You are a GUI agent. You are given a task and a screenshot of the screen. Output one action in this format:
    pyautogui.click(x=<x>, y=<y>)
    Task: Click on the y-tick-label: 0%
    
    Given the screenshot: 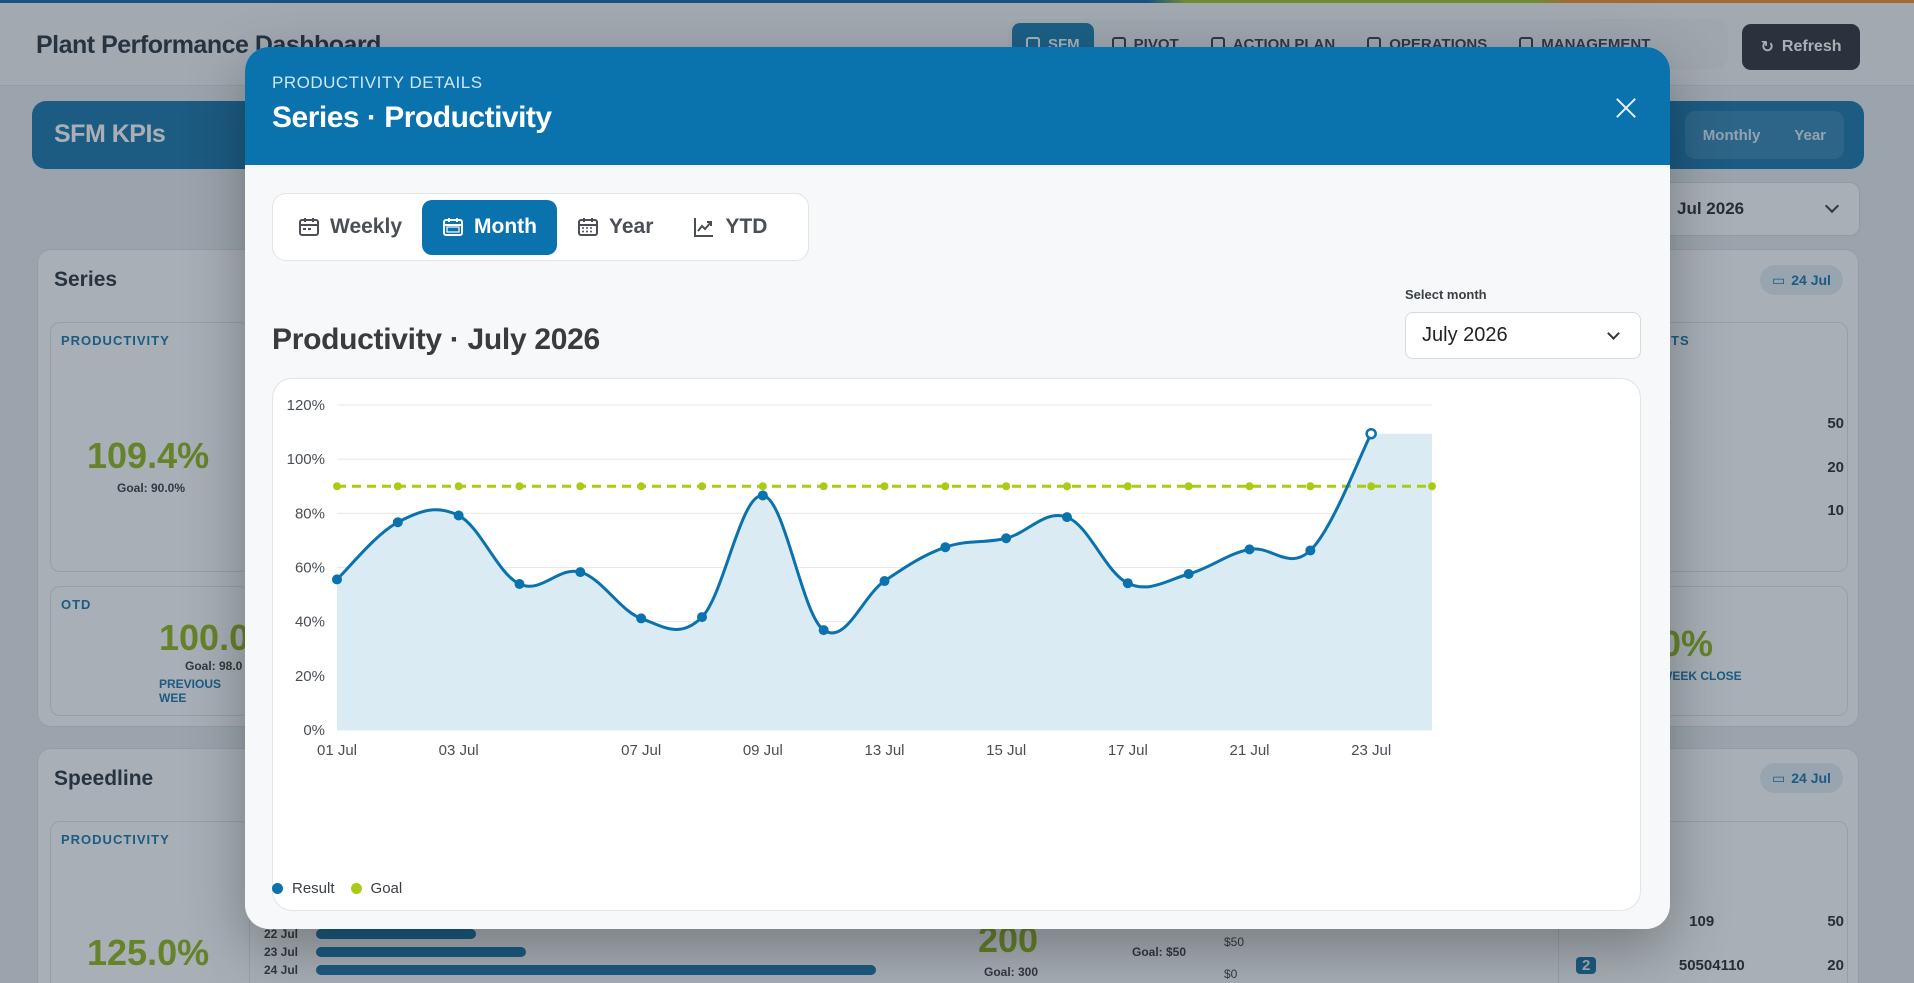 What is the action you would take?
    pyautogui.click(x=314, y=730)
    